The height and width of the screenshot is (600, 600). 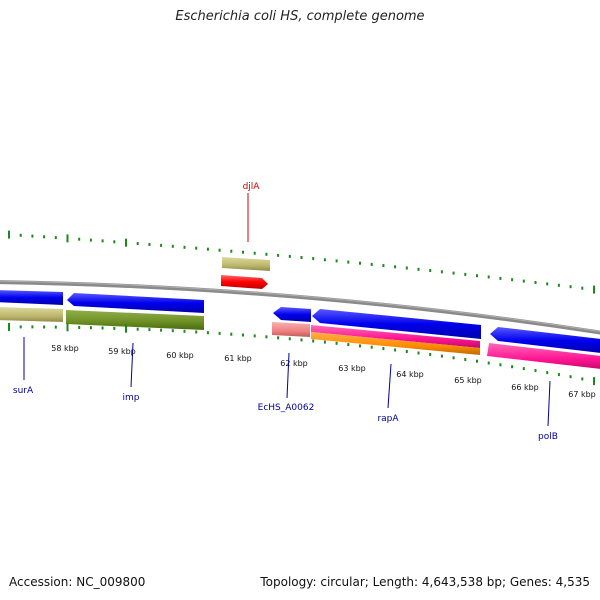 What do you see at coordinates (288, 375) in the screenshot?
I see `label-line-EcHS` at bounding box center [288, 375].